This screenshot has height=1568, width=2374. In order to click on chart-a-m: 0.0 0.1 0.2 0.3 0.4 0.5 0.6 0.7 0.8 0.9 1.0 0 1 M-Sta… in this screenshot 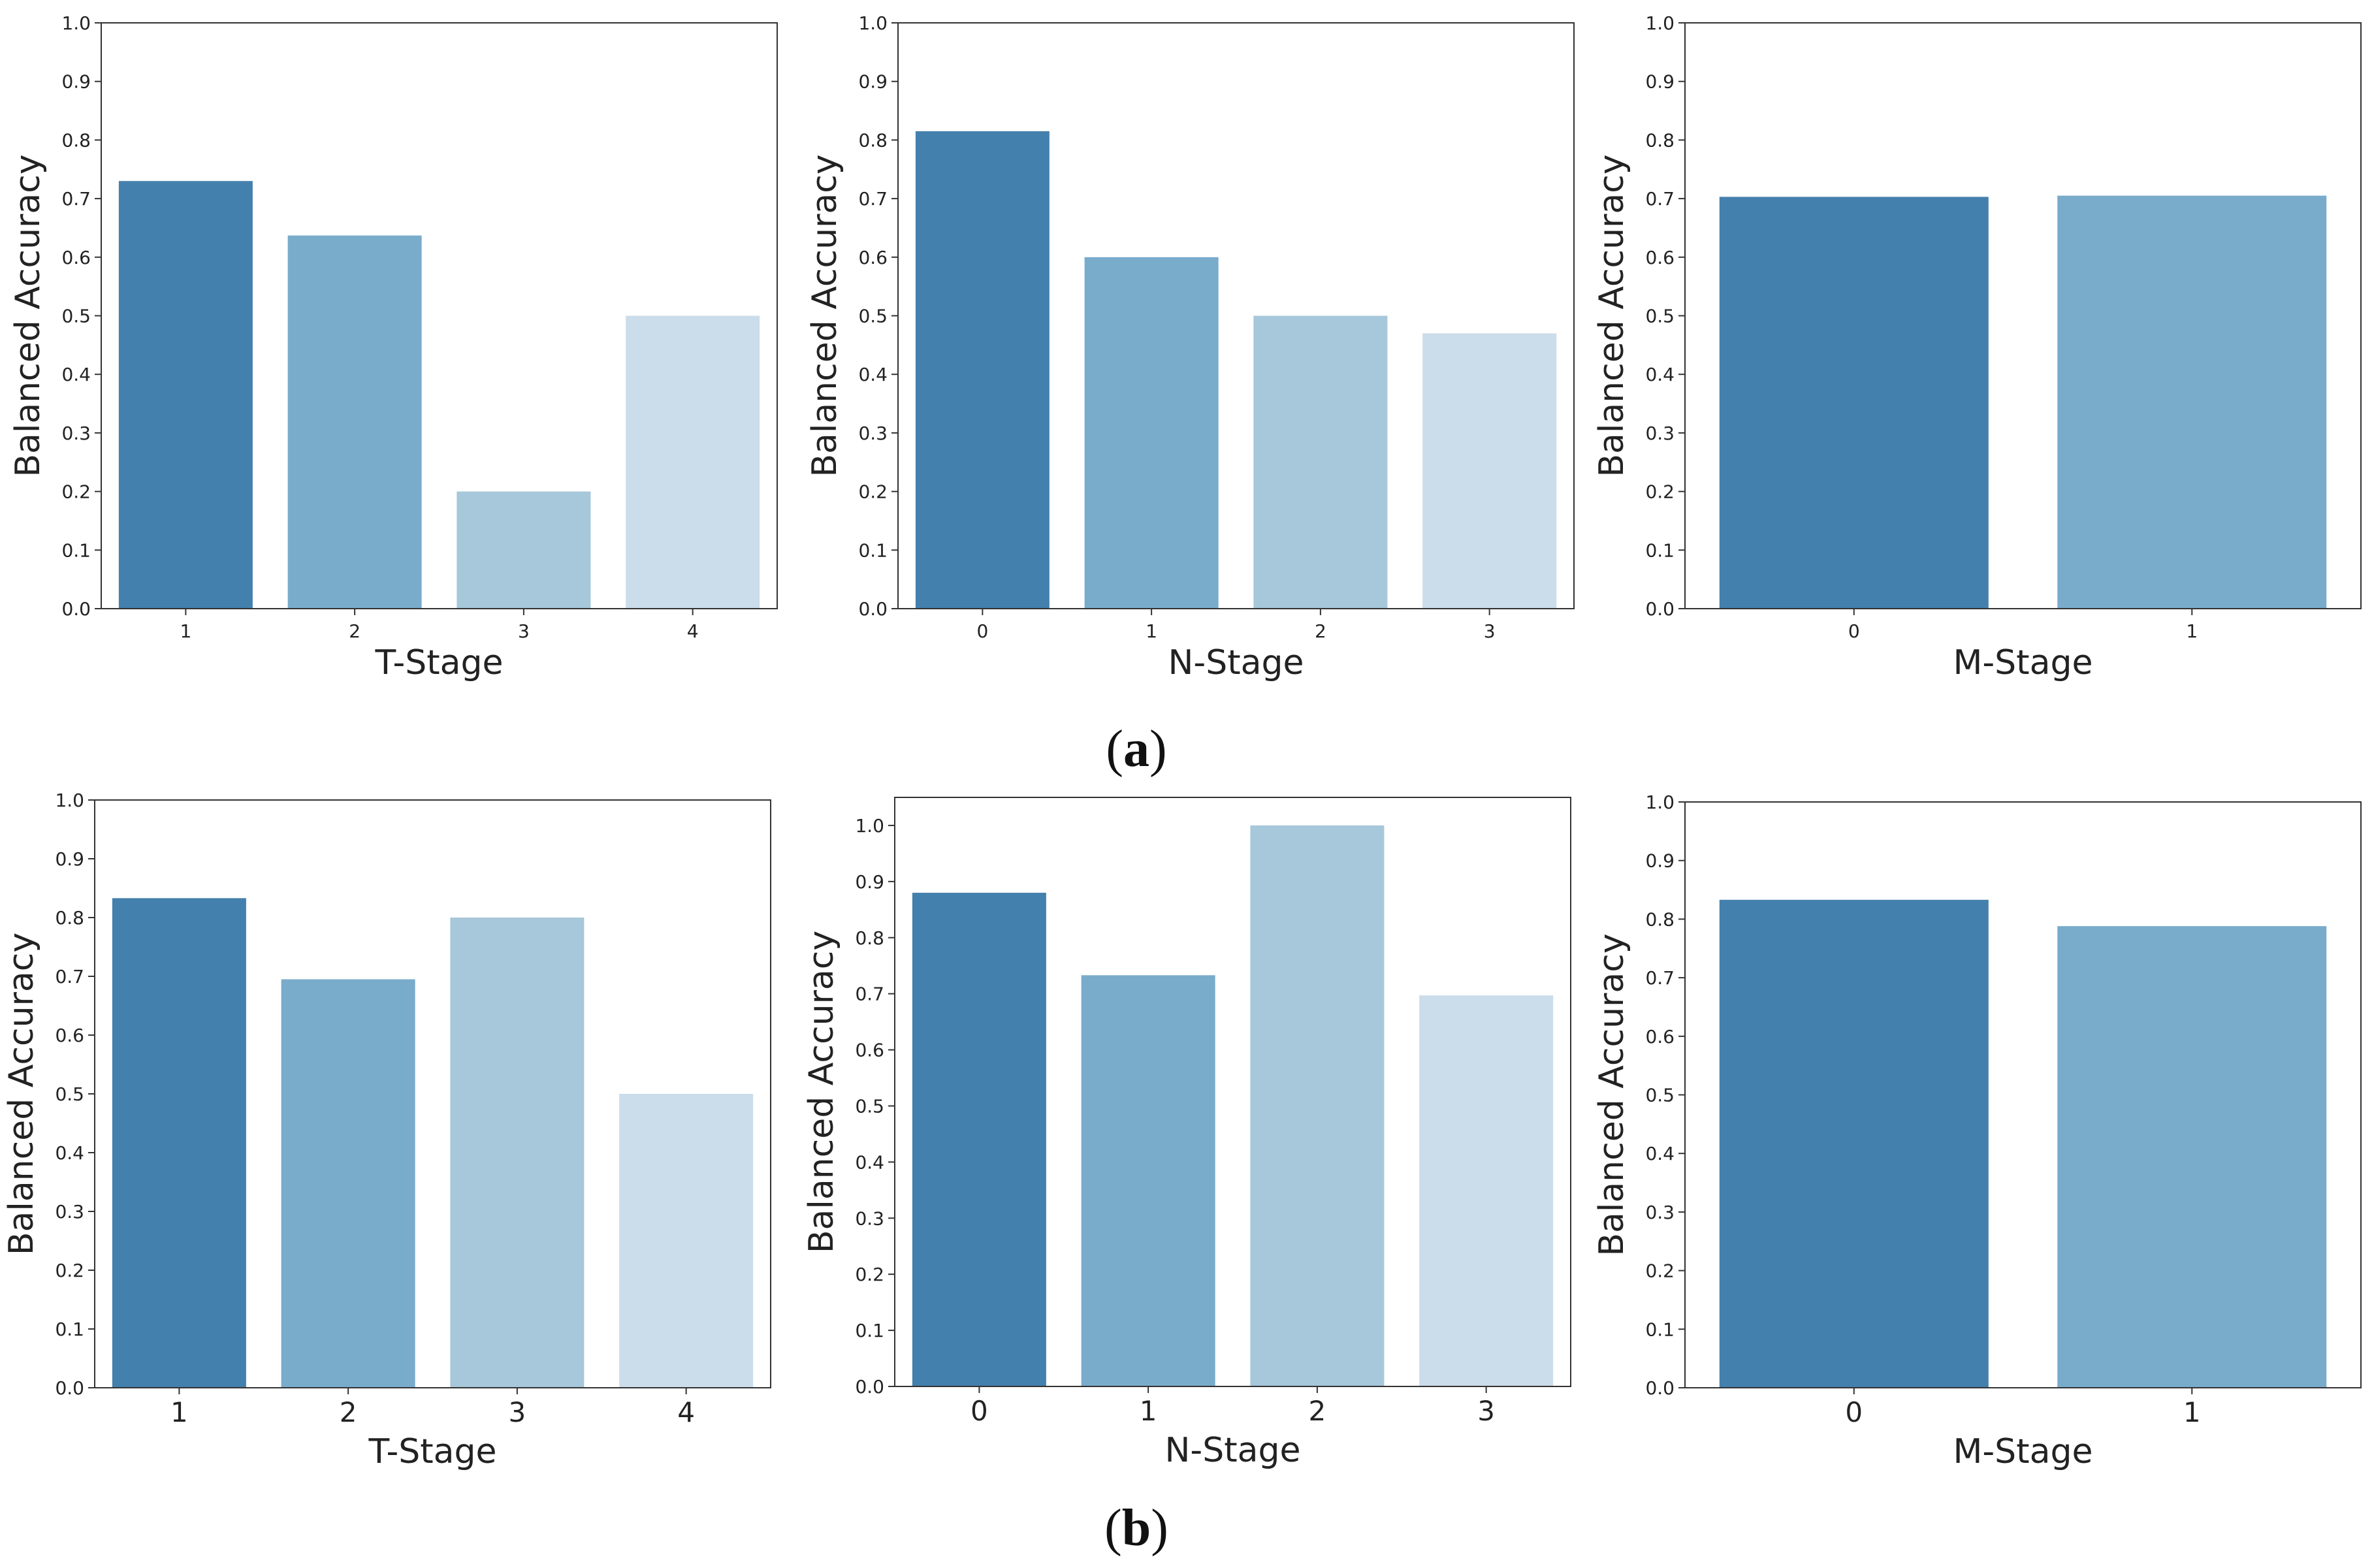, I will do `click(1977, 347)`.